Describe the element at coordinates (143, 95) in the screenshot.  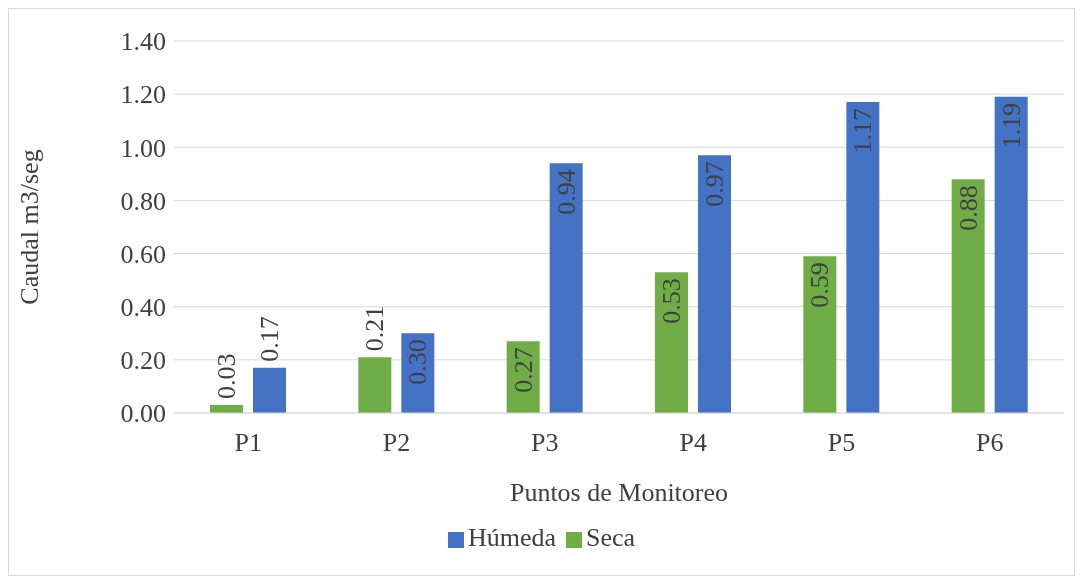
I see `y-tick-label: 1.20` at that location.